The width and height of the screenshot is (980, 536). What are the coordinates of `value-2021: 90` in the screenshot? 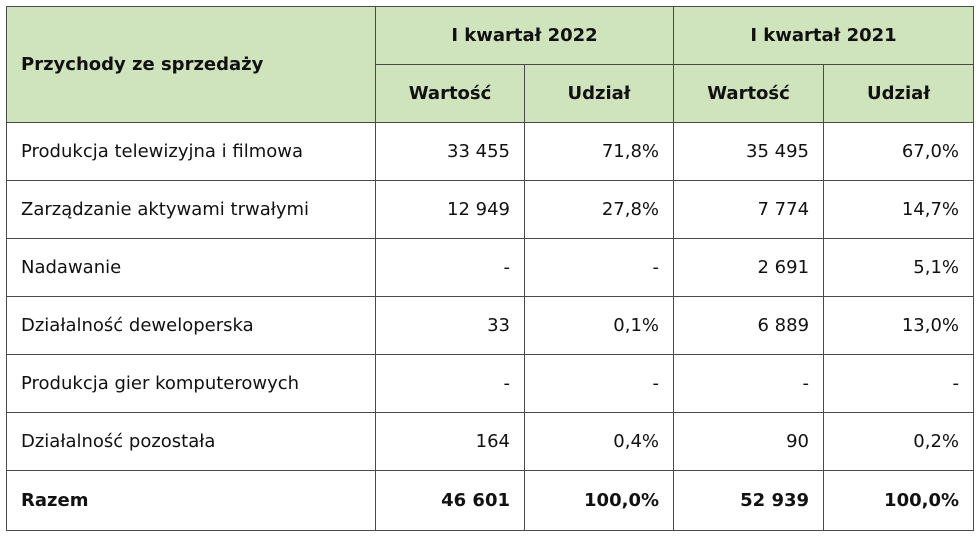 It's located at (749, 441).